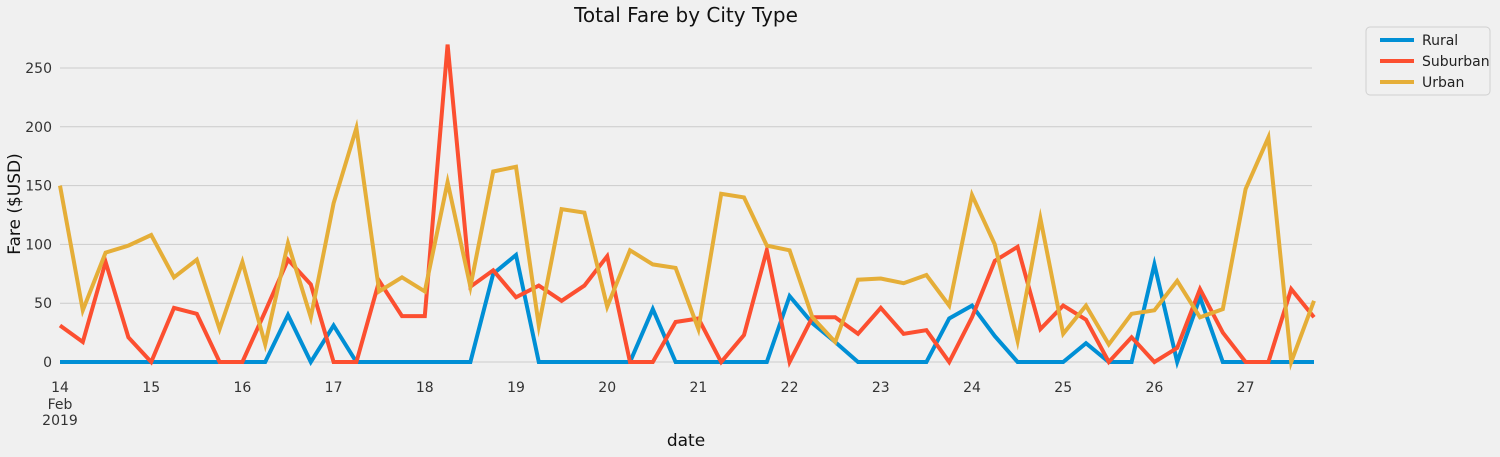 The width and height of the screenshot is (1500, 457). Describe the element at coordinates (43, 304) in the screenshot. I see `y-tick-label: 50` at that location.